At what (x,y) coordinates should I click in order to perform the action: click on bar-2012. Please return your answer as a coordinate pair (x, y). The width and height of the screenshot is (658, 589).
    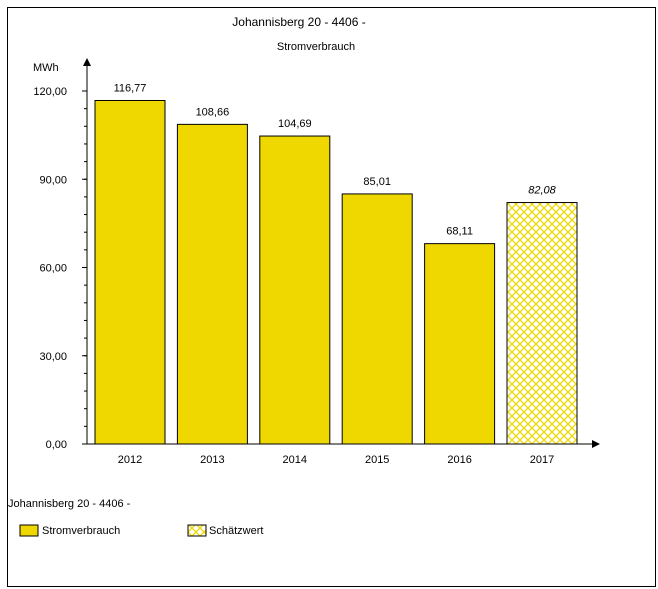
    Looking at the image, I should click on (130, 272).